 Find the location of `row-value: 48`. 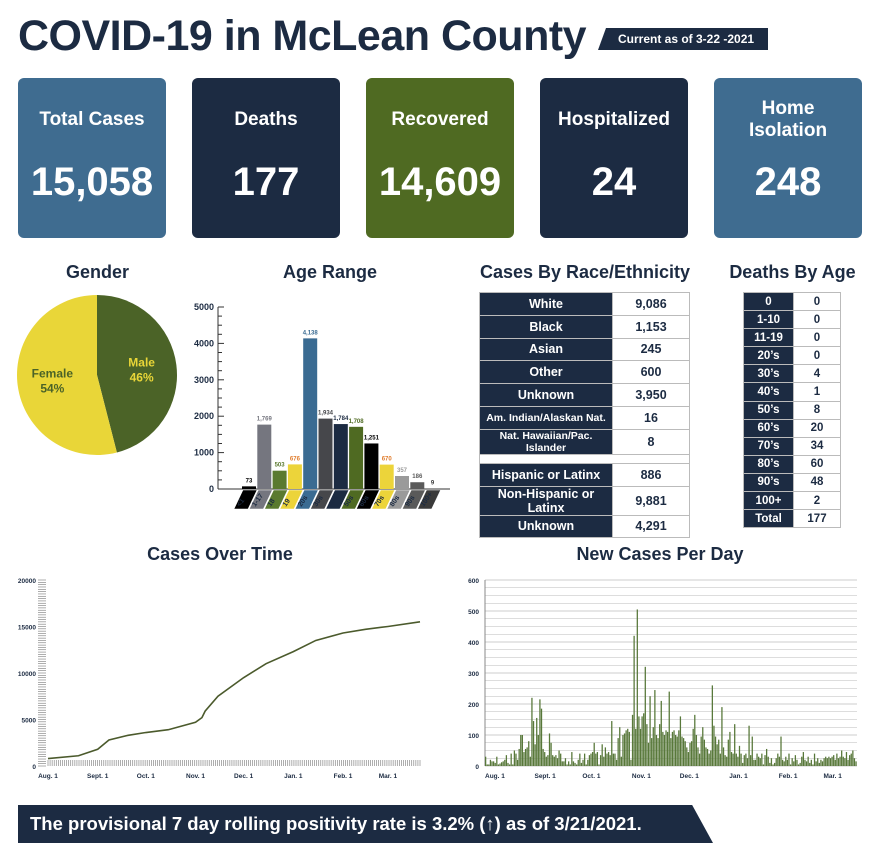

row-value: 48 is located at coordinates (817, 482).